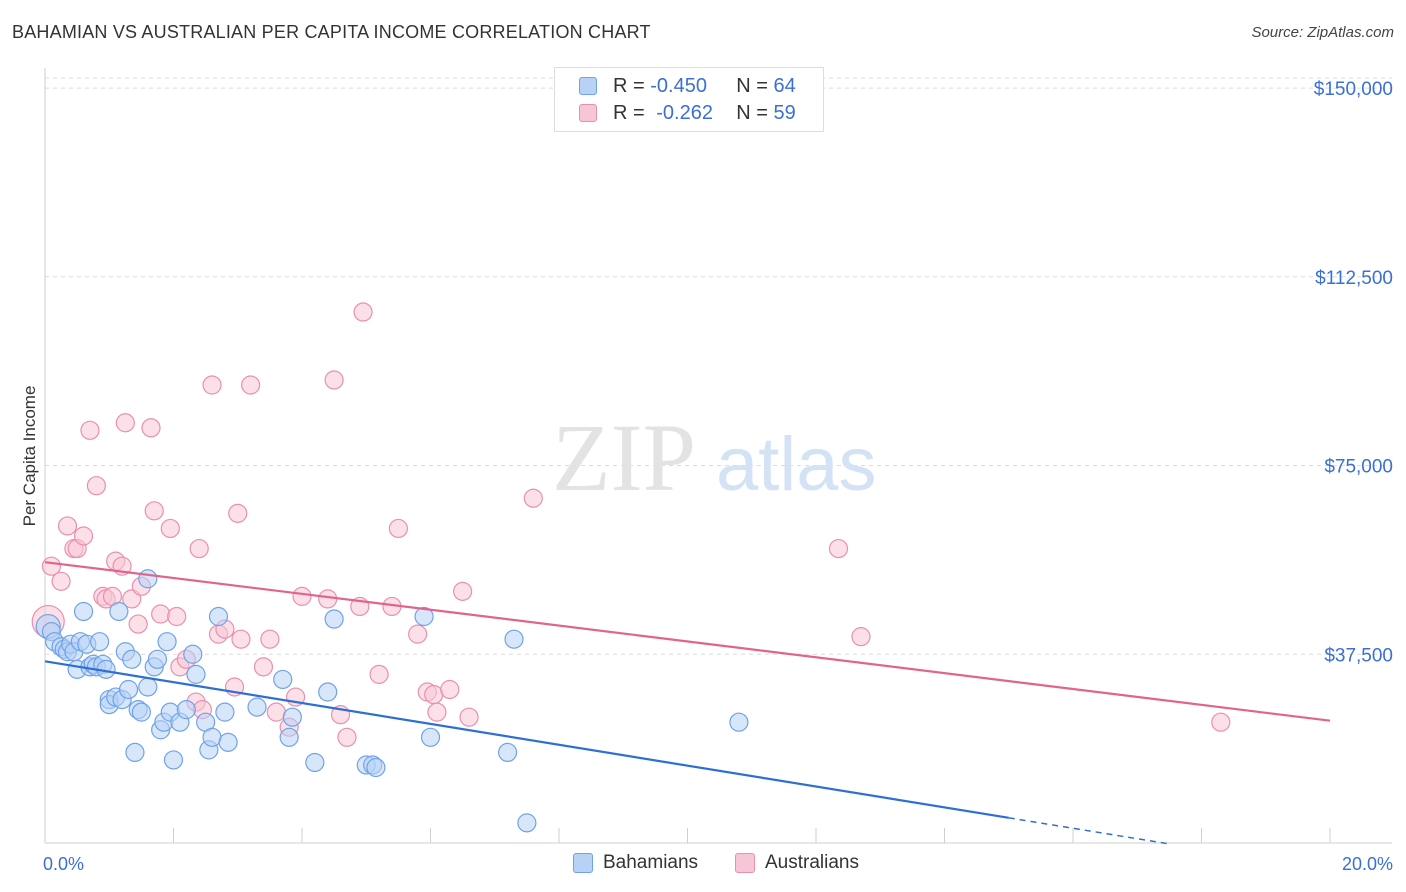  Describe the element at coordinates (1367, 864) in the screenshot. I see `x-tick-label-max: 20.0%` at that location.